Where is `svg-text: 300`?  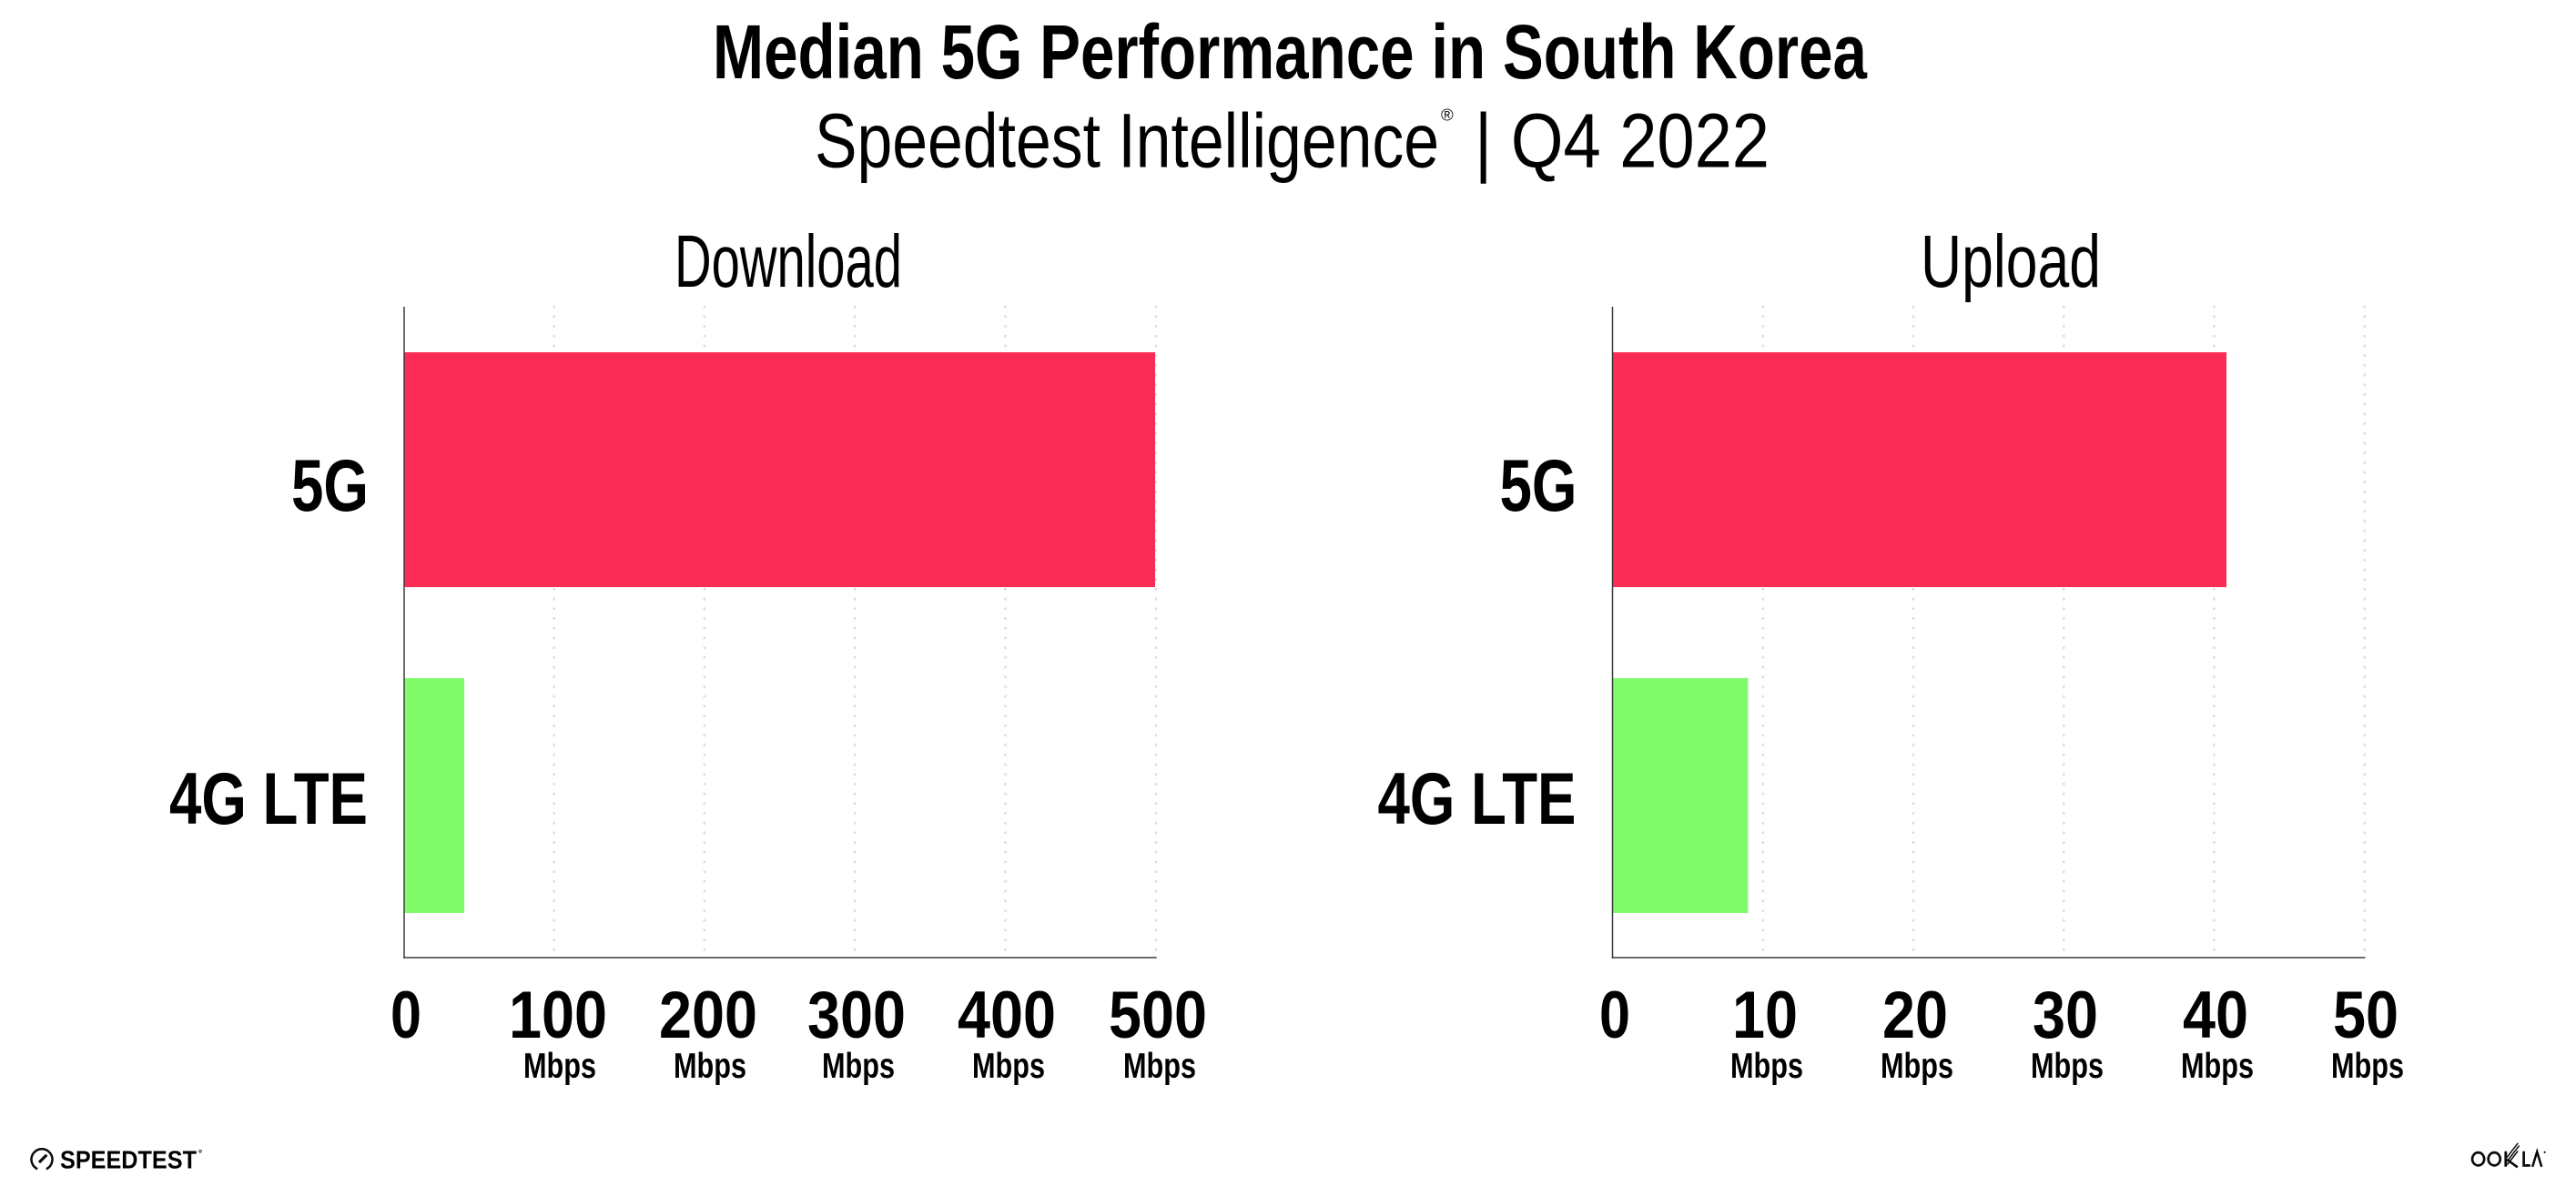 svg-text: 300 is located at coordinates (856, 1015).